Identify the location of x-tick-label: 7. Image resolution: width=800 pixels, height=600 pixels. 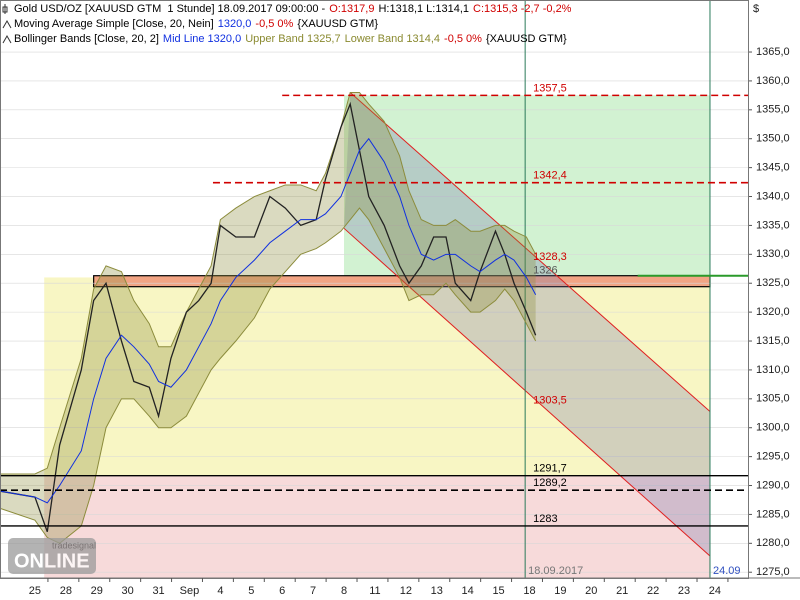
(313, 591).